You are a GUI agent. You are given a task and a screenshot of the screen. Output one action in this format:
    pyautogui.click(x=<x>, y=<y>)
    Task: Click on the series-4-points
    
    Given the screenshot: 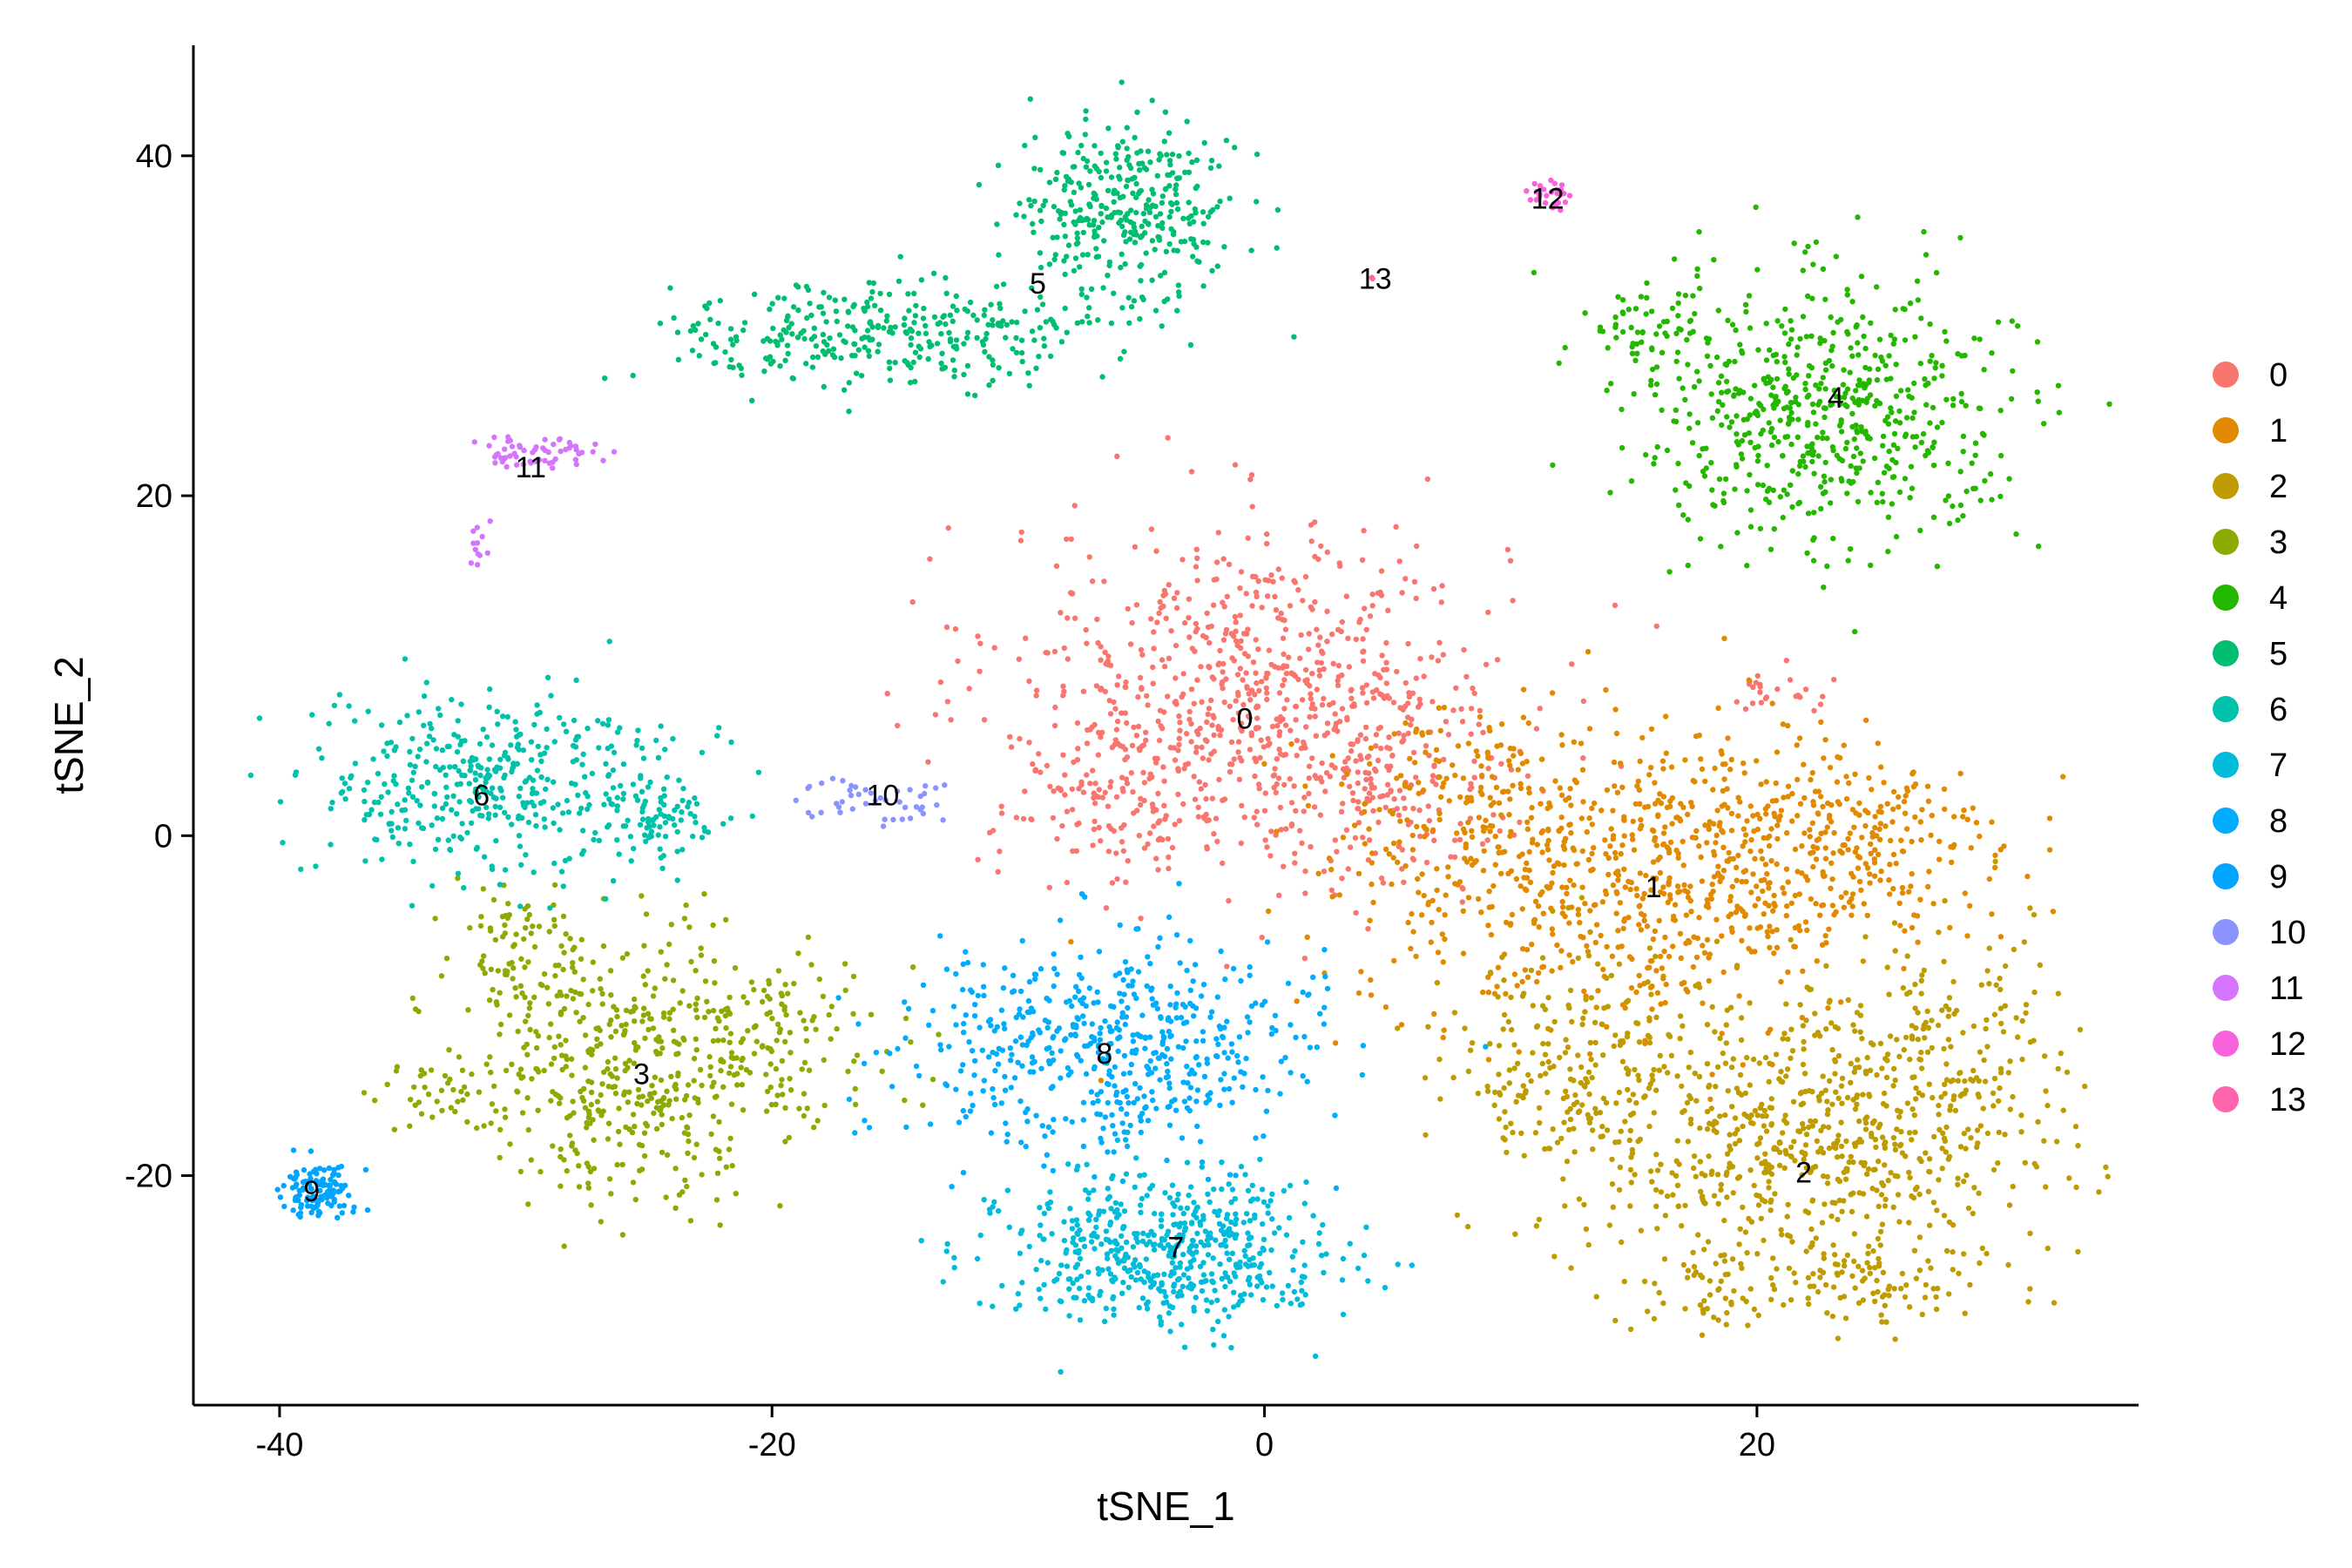 What is the action you would take?
    pyautogui.click(x=1821, y=420)
    